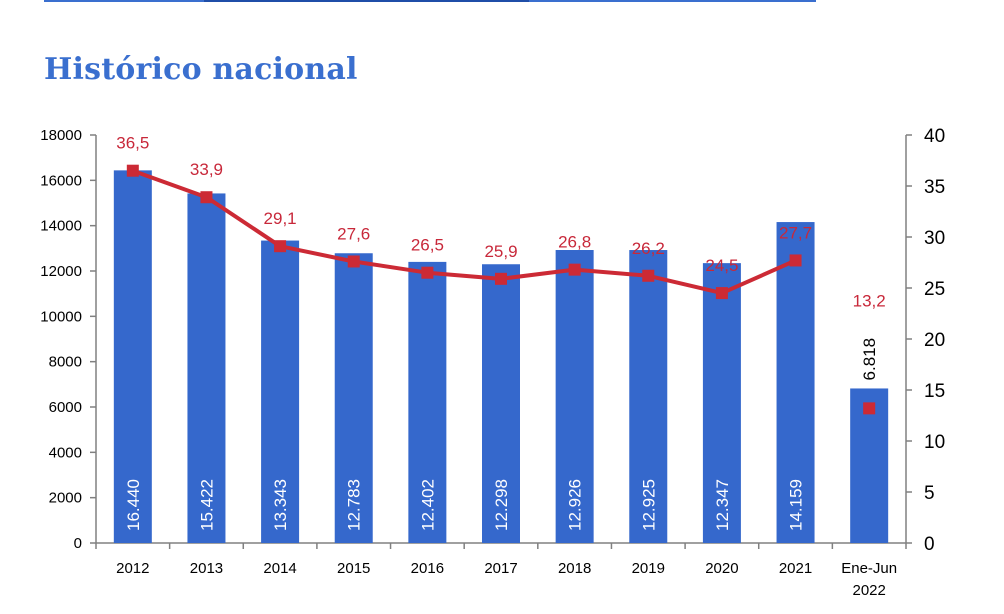 The height and width of the screenshot is (614, 1004). Describe the element at coordinates (648, 568) in the screenshot. I see `x-tick-label: 2019` at that location.